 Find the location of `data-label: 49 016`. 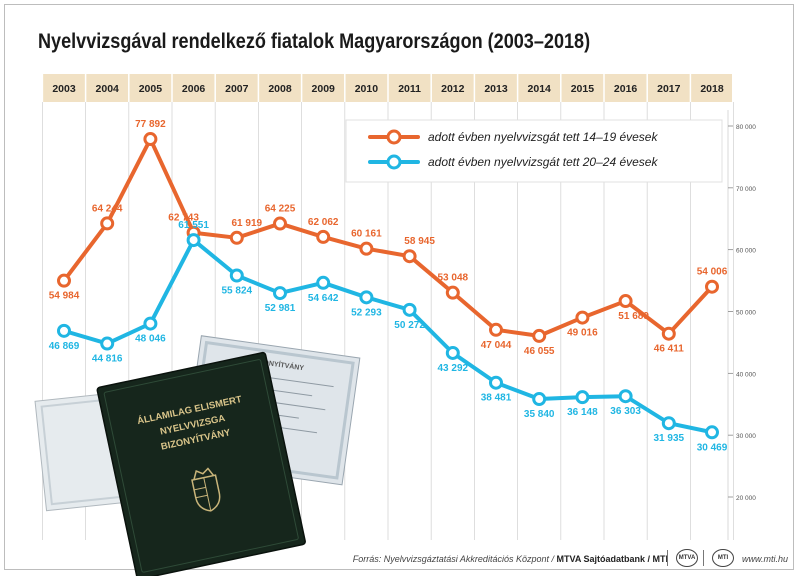

data-label: 49 016 is located at coordinates (582, 333).